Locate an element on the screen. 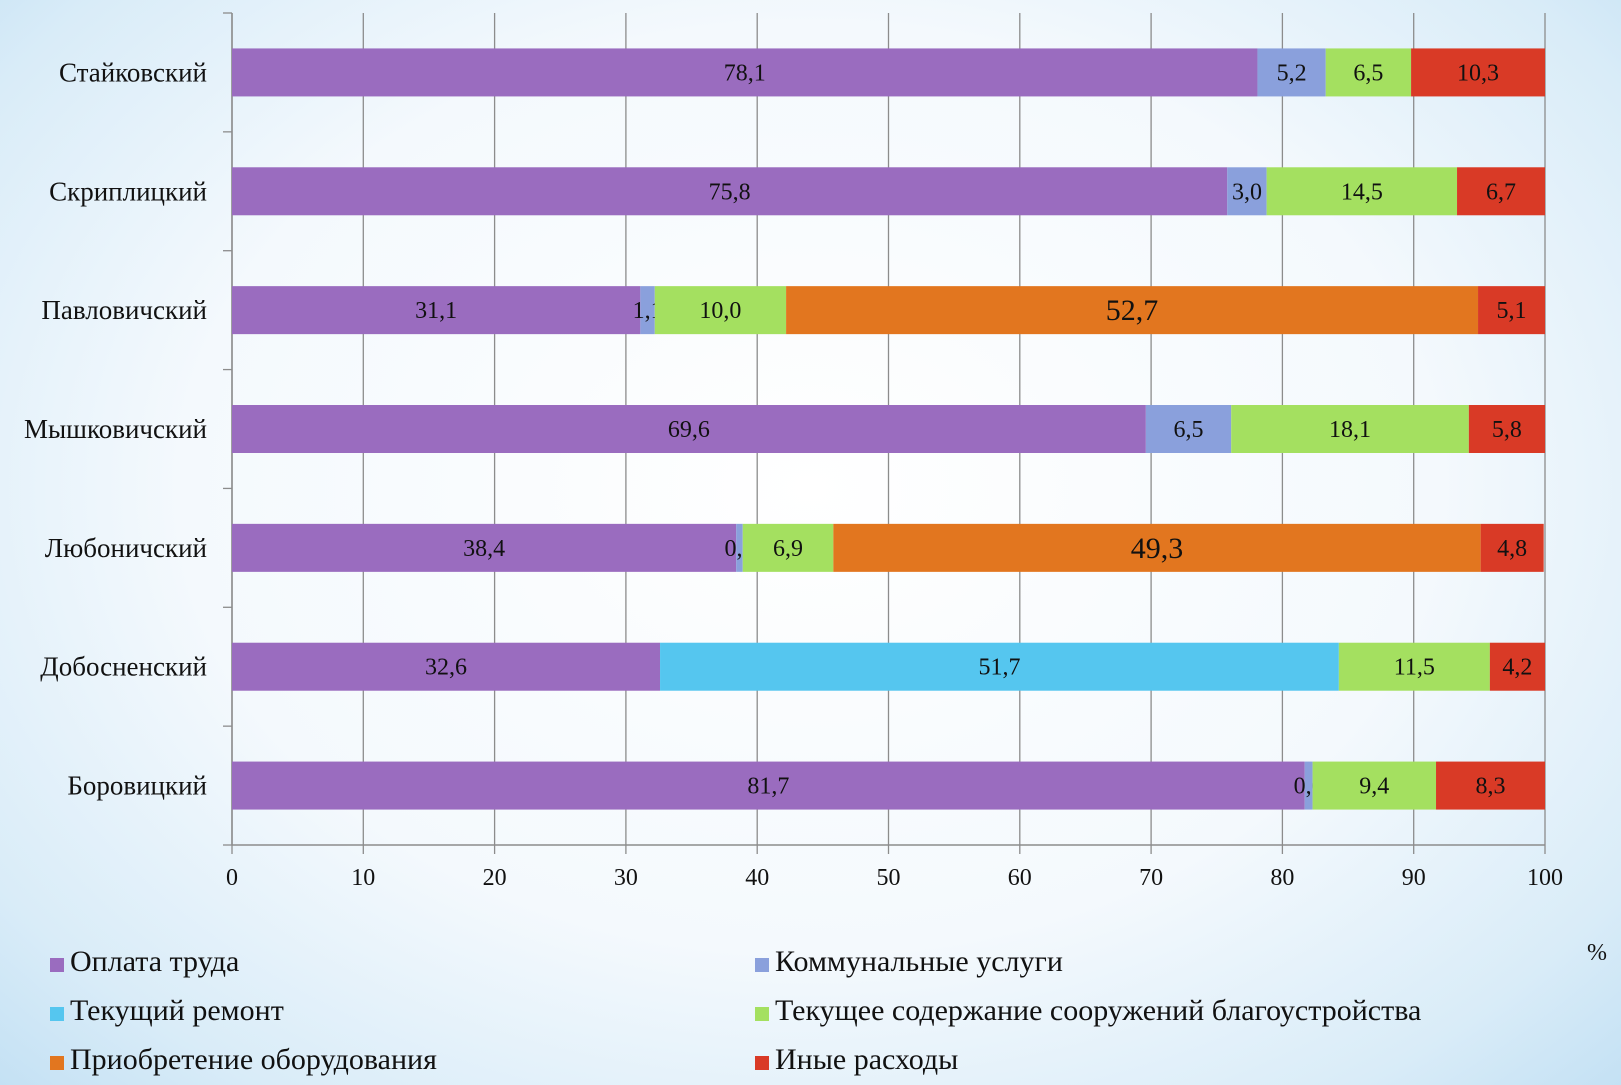 The width and height of the screenshot is (1621, 1085). x-tick-label: 90 is located at coordinates (1414, 878).